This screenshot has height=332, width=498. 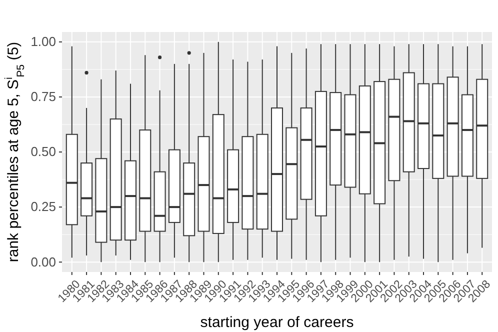 What do you see at coordinates (43, 152) in the screenshot?
I see `y-tick-label: 0.50` at bounding box center [43, 152].